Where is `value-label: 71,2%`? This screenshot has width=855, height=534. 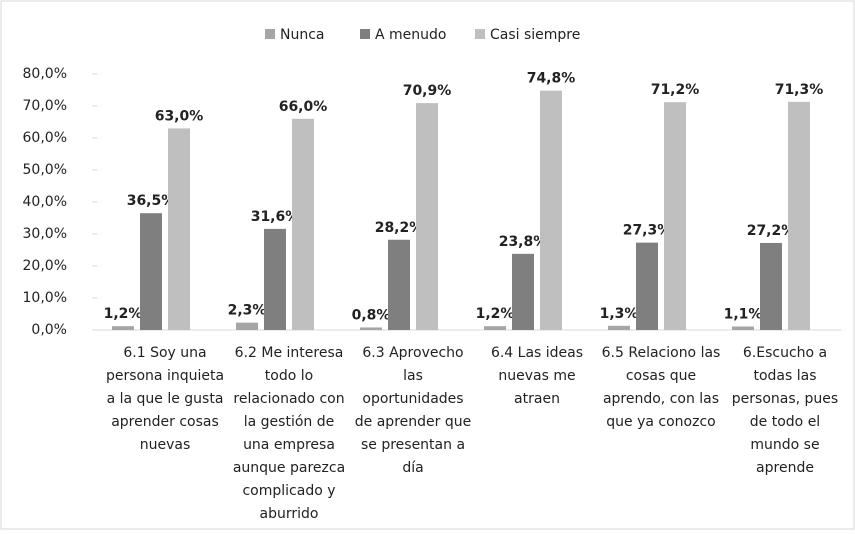 value-label: 71,2% is located at coordinates (675, 90).